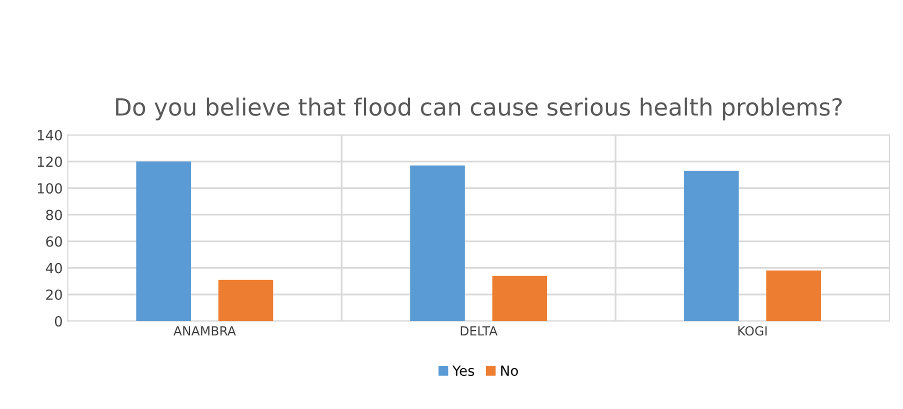  Describe the element at coordinates (509, 371) in the screenshot. I see `legend-label: No` at that location.